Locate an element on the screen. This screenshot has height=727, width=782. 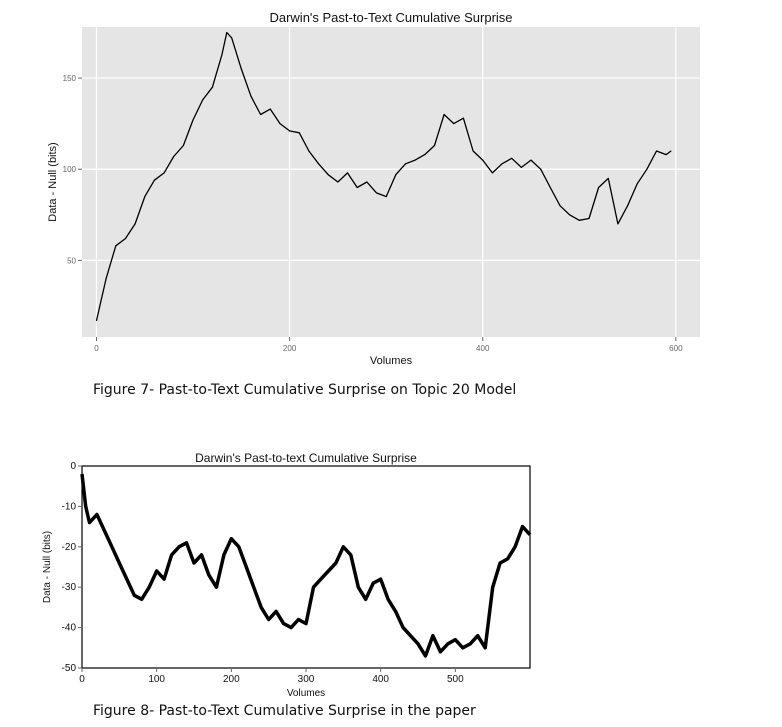
fig7-x-tick-label: 600 is located at coordinates (676, 348).